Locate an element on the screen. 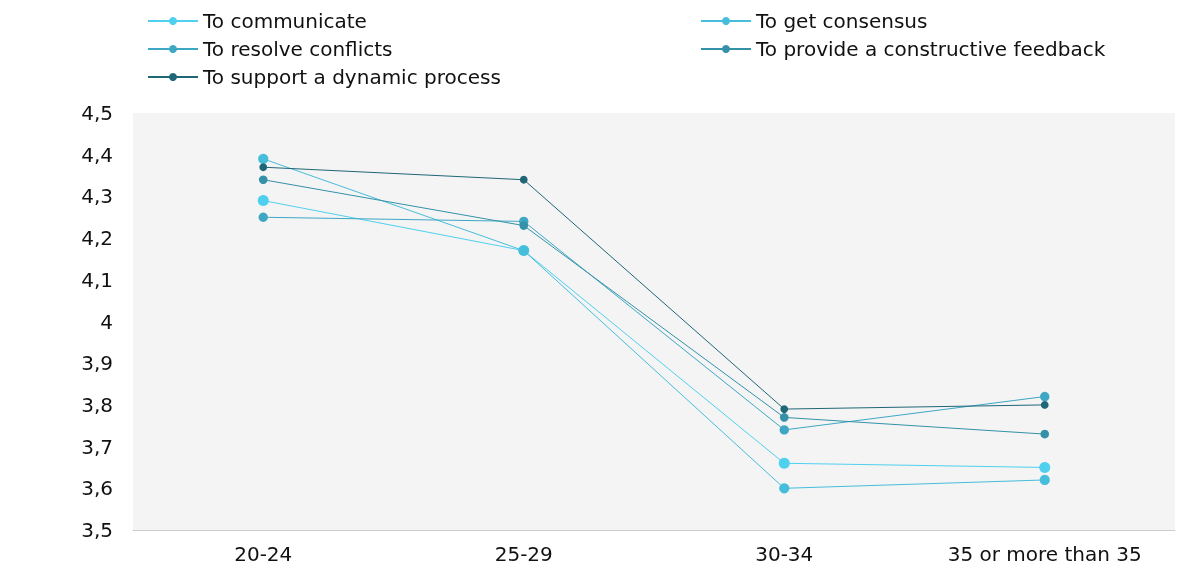 The width and height of the screenshot is (1190, 576). y-tick-label: 4,5 is located at coordinates (97, 113).